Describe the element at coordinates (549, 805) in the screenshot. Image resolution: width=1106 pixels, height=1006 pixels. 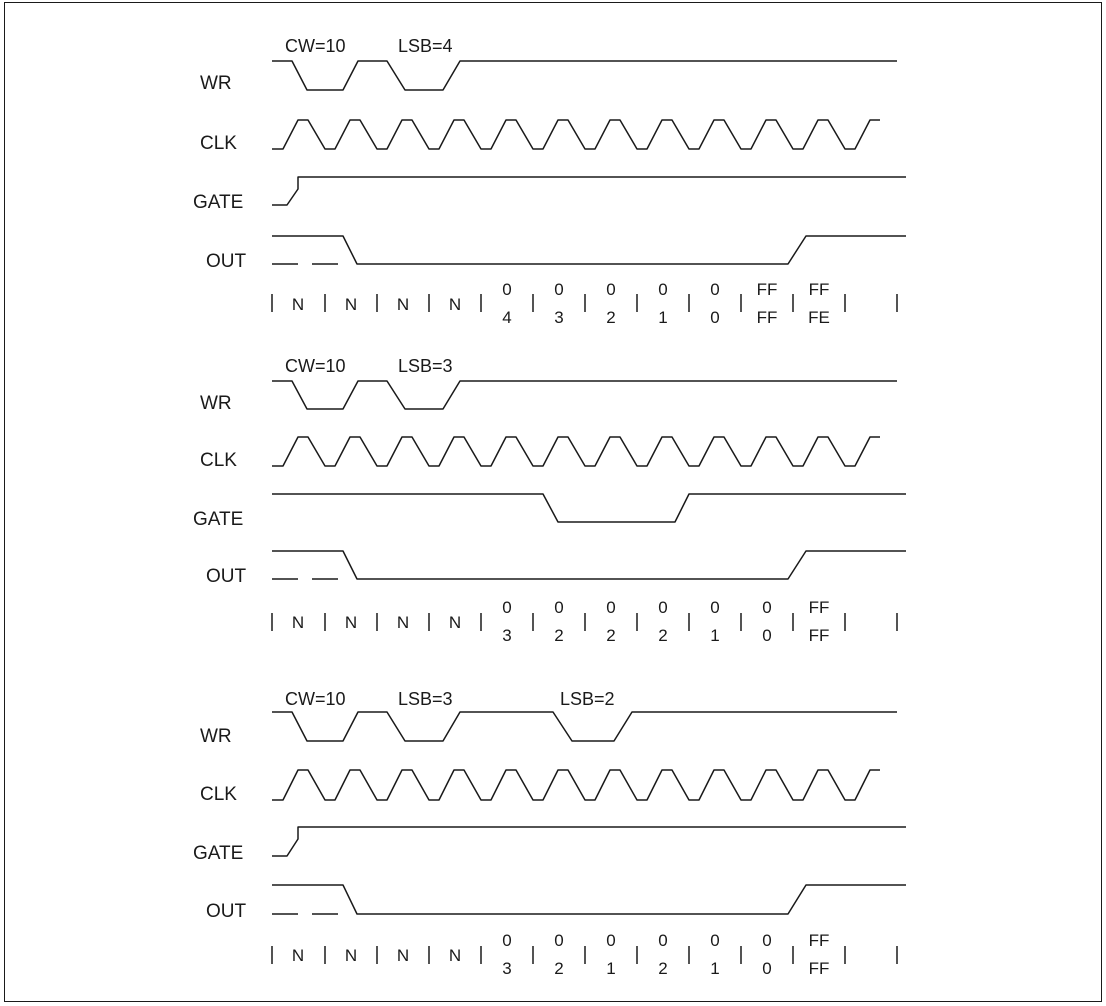
I see `panel-3: WR CLK GATE OUT CW=10 LSB=3 LSB=2` at that location.